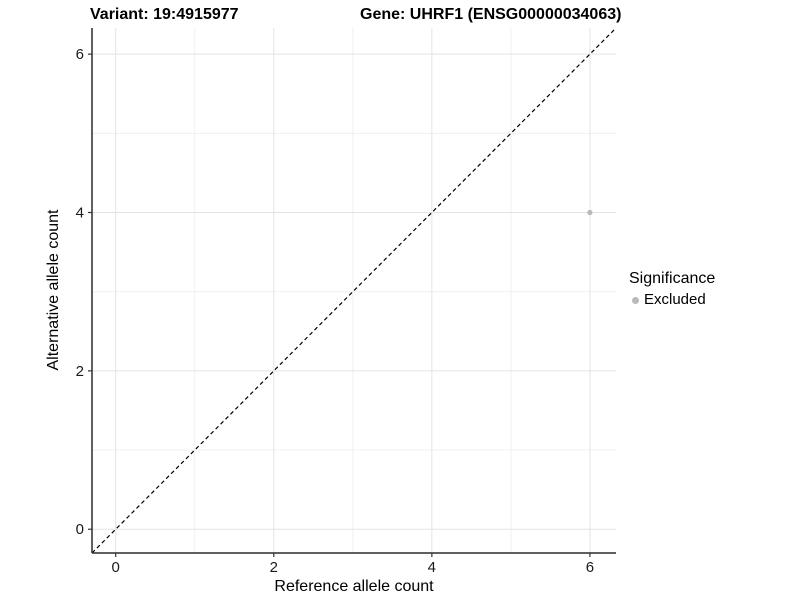  I want to click on x-tick-labels: 0 2 4 6, so click(353, 567).